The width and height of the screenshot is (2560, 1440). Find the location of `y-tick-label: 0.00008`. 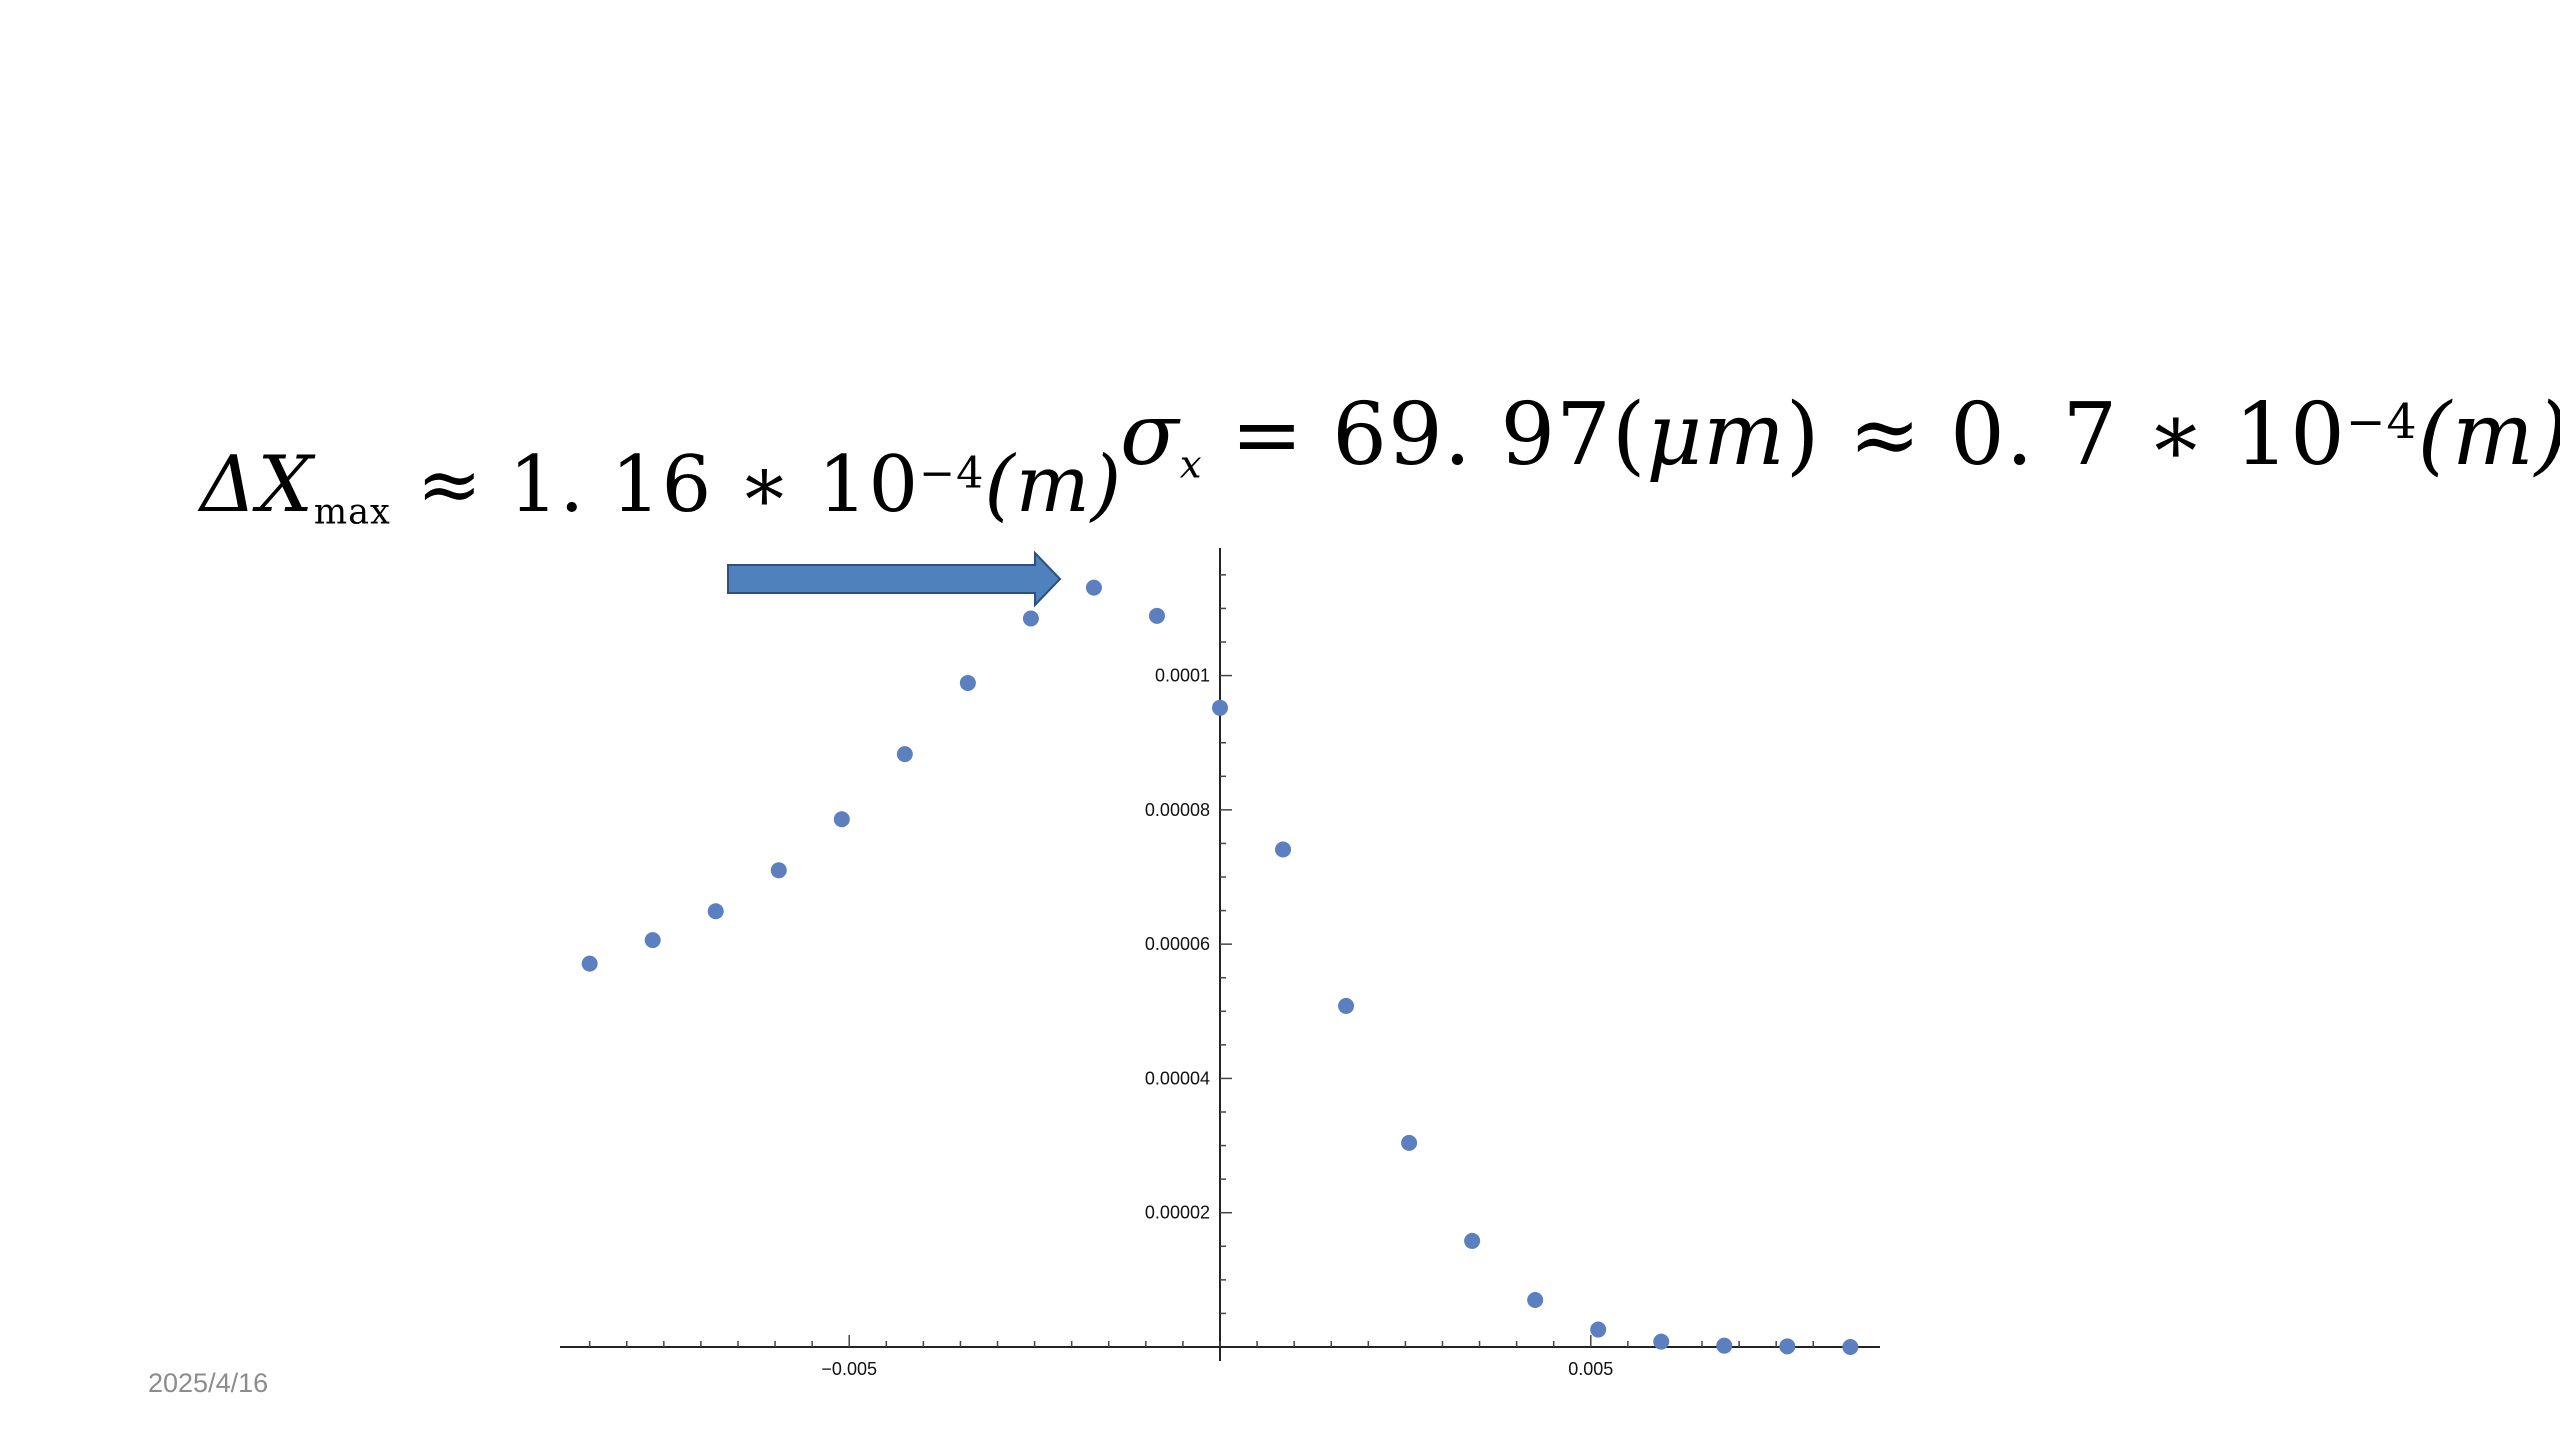

y-tick-label: 0.00008 is located at coordinates (1177, 810).